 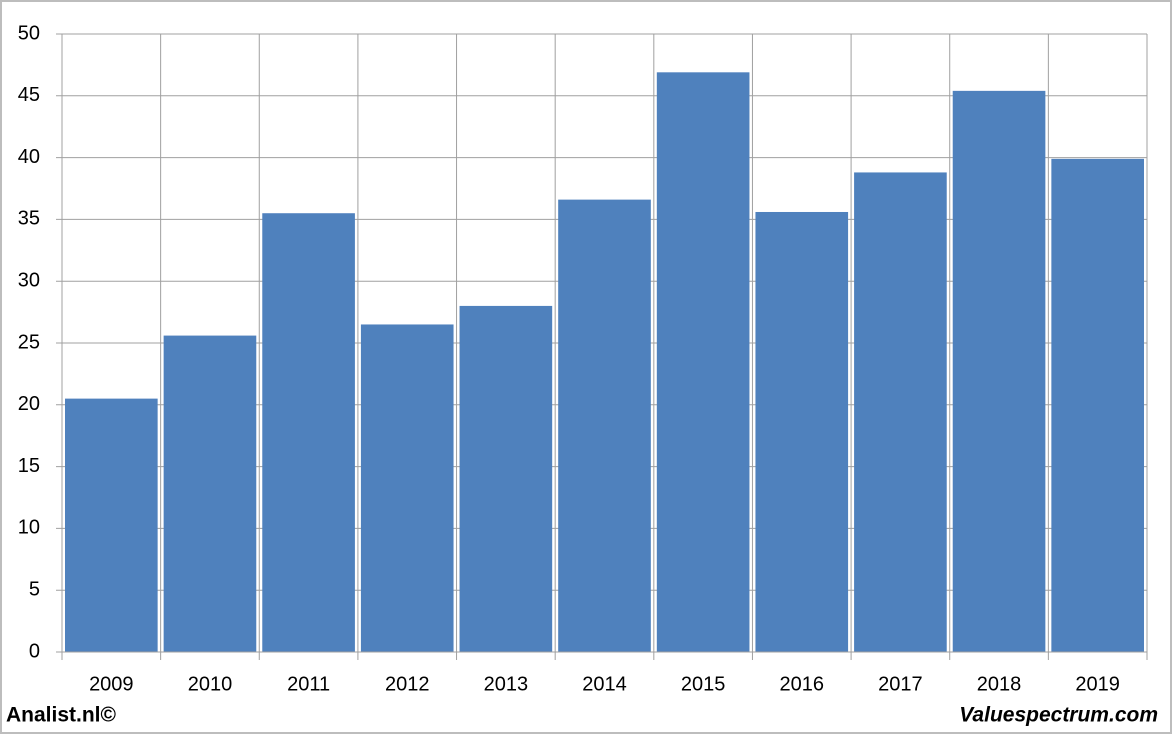 What do you see at coordinates (1097, 684) in the screenshot?
I see `x-tick-label: 2019` at bounding box center [1097, 684].